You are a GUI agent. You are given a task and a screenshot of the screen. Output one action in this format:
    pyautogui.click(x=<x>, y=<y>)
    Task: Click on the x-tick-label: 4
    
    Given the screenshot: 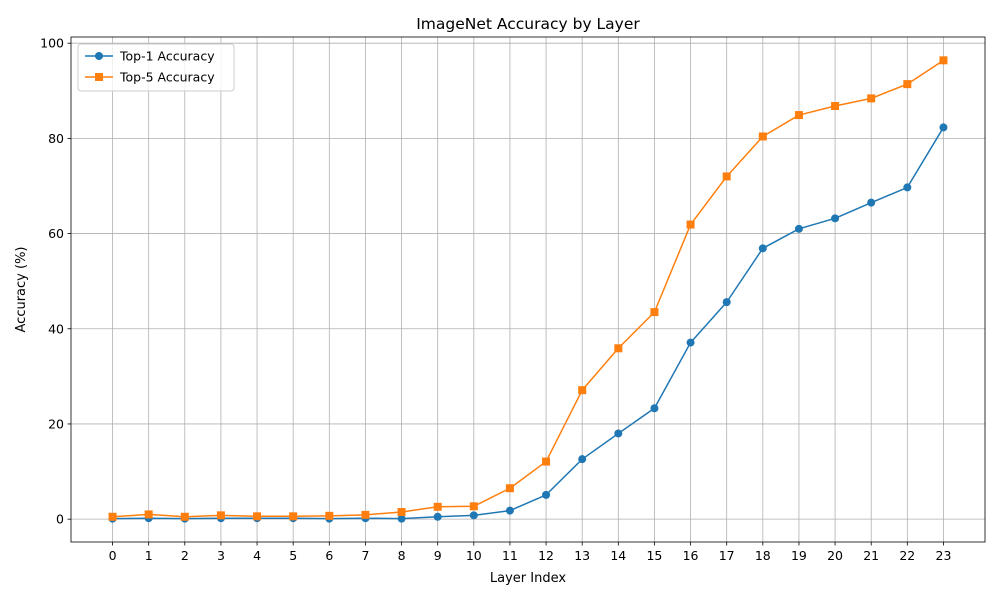 What is the action you would take?
    pyautogui.click(x=257, y=555)
    